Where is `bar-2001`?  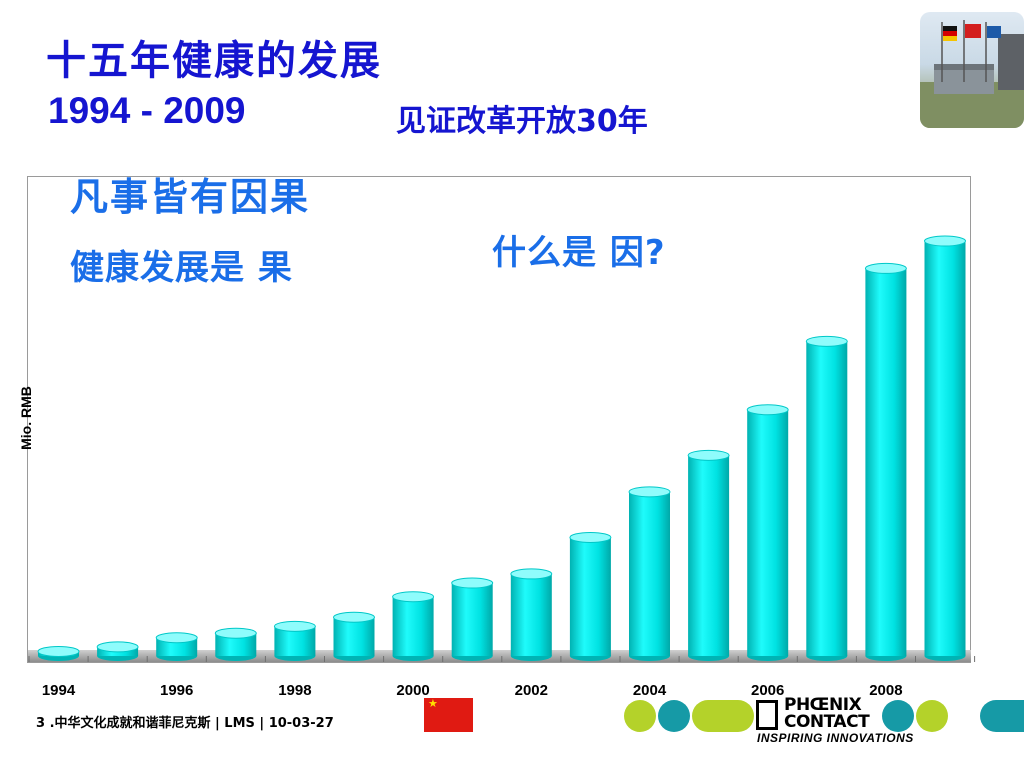
bar-2001 is located at coordinates (472, 619).